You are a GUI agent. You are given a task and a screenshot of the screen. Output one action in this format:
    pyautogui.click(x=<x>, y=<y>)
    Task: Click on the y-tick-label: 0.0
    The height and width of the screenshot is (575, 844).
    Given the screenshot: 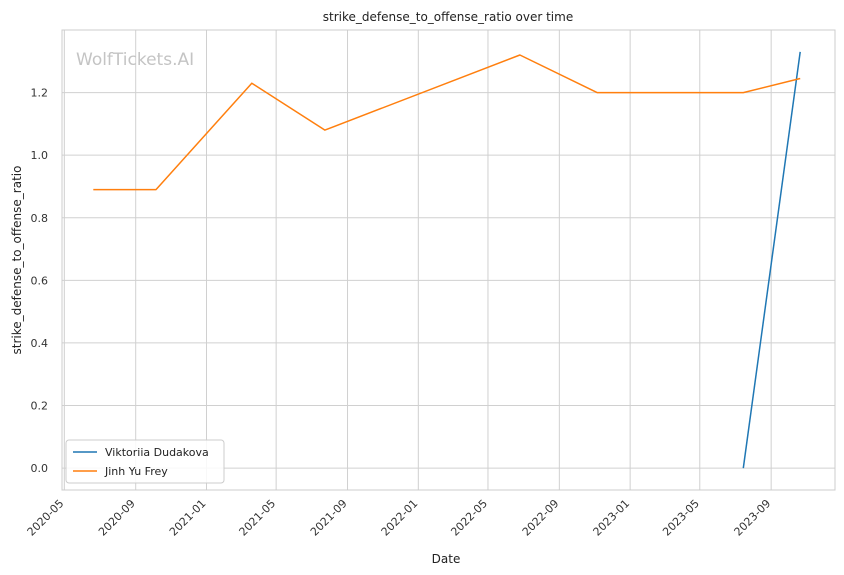 What is the action you would take?
    pyautogui.click(x=40, y=468)
    